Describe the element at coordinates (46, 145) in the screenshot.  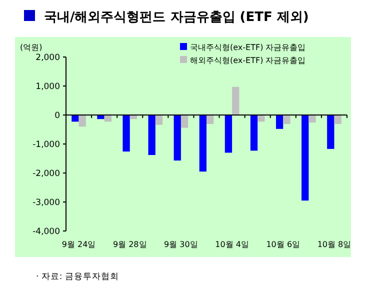
I see `y-tick-label: -1,000` at that location.